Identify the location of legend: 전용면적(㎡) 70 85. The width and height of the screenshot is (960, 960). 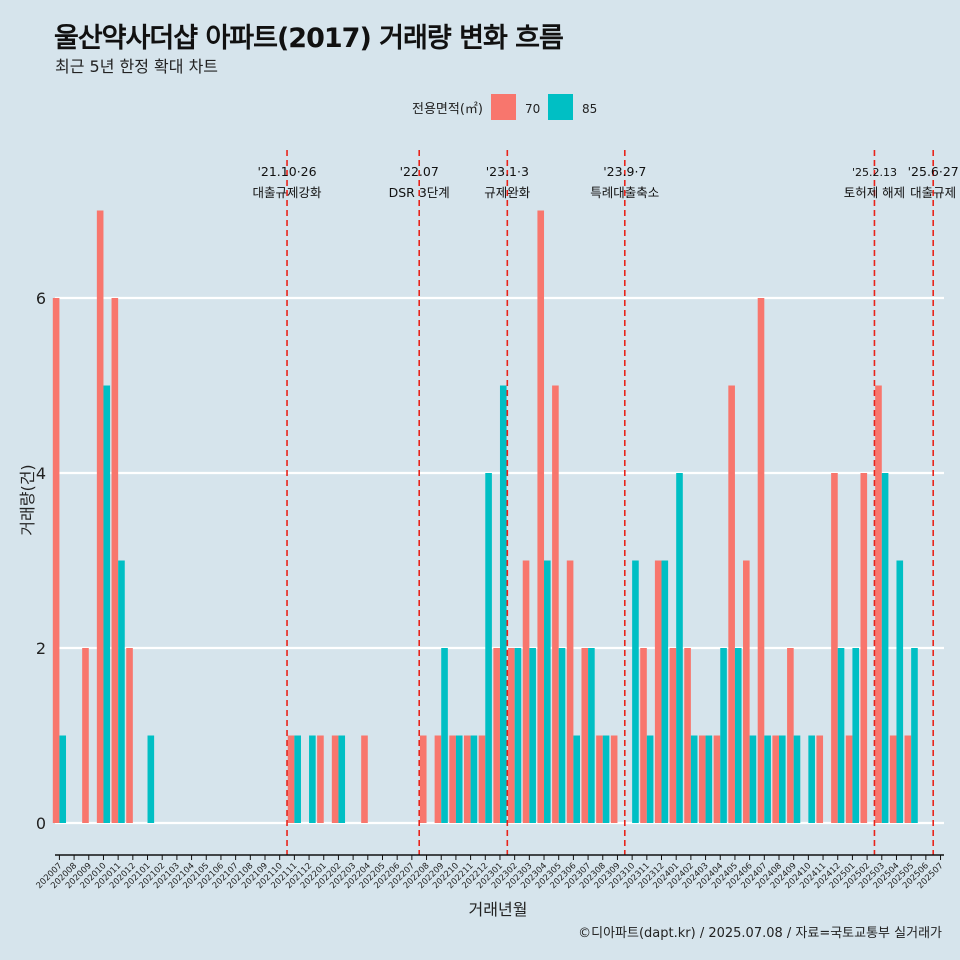
(504, 107).